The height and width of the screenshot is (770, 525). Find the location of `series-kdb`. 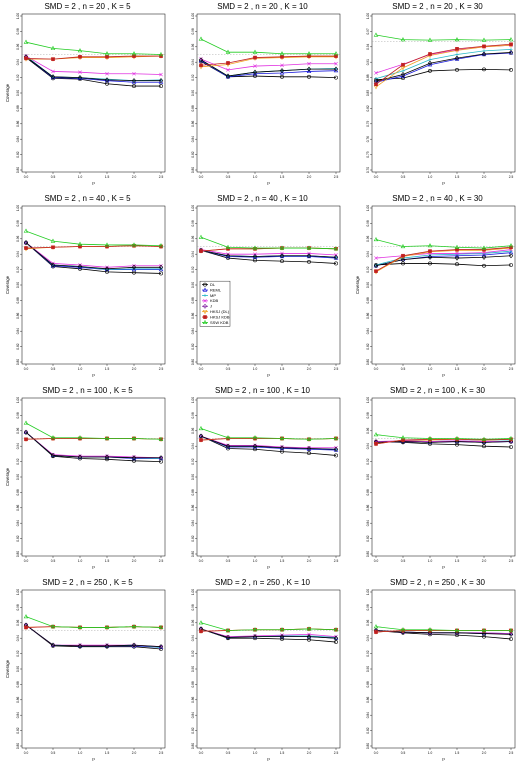

series-kdb is located at coordinates (268, 64).